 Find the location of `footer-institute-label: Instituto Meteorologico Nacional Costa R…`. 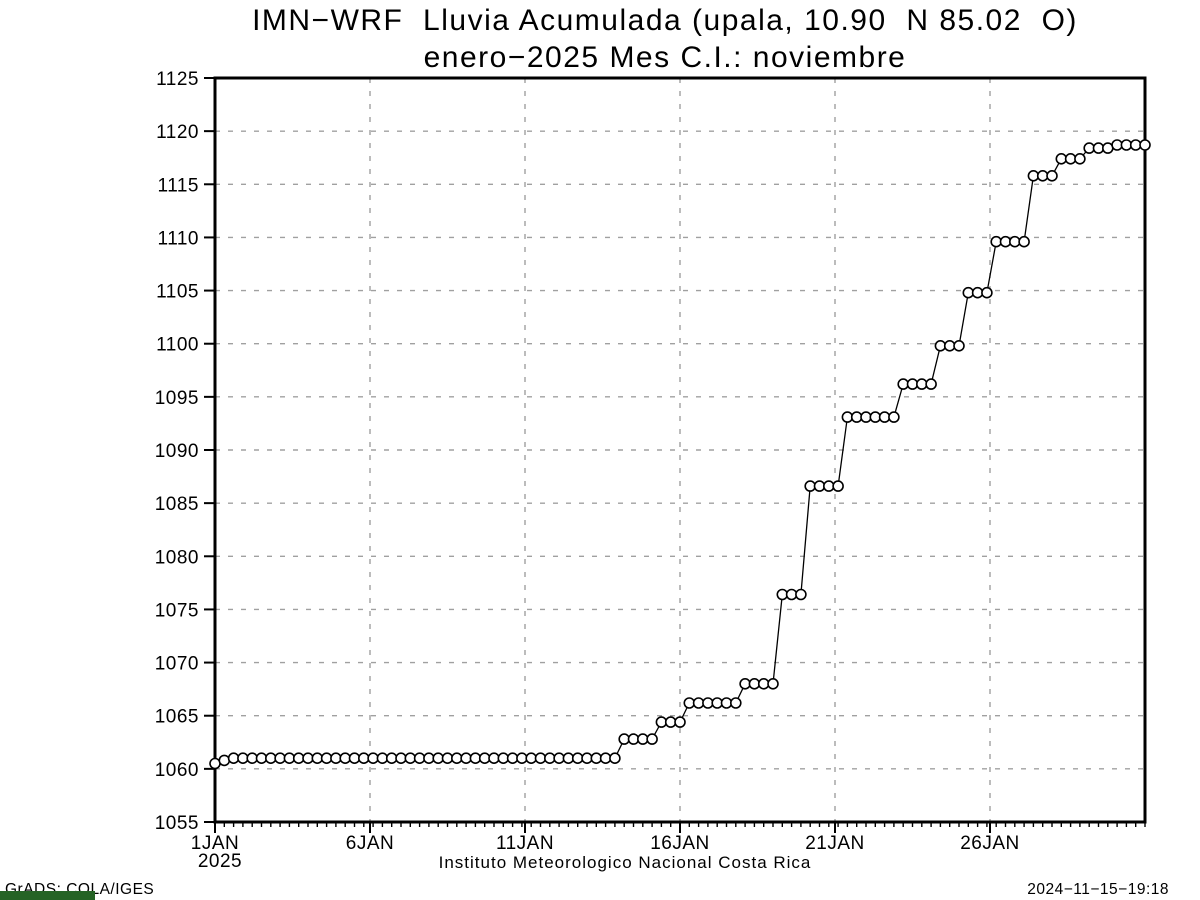

footer-institute-label: Instituto Meteorologico Nacional Costa R… is located at coordinates (625, 862).